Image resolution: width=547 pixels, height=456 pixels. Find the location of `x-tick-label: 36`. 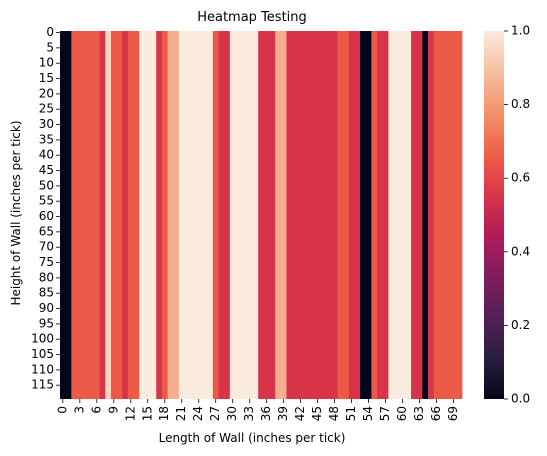

x-tick-label: 36 is located at coordinates (266, 413).